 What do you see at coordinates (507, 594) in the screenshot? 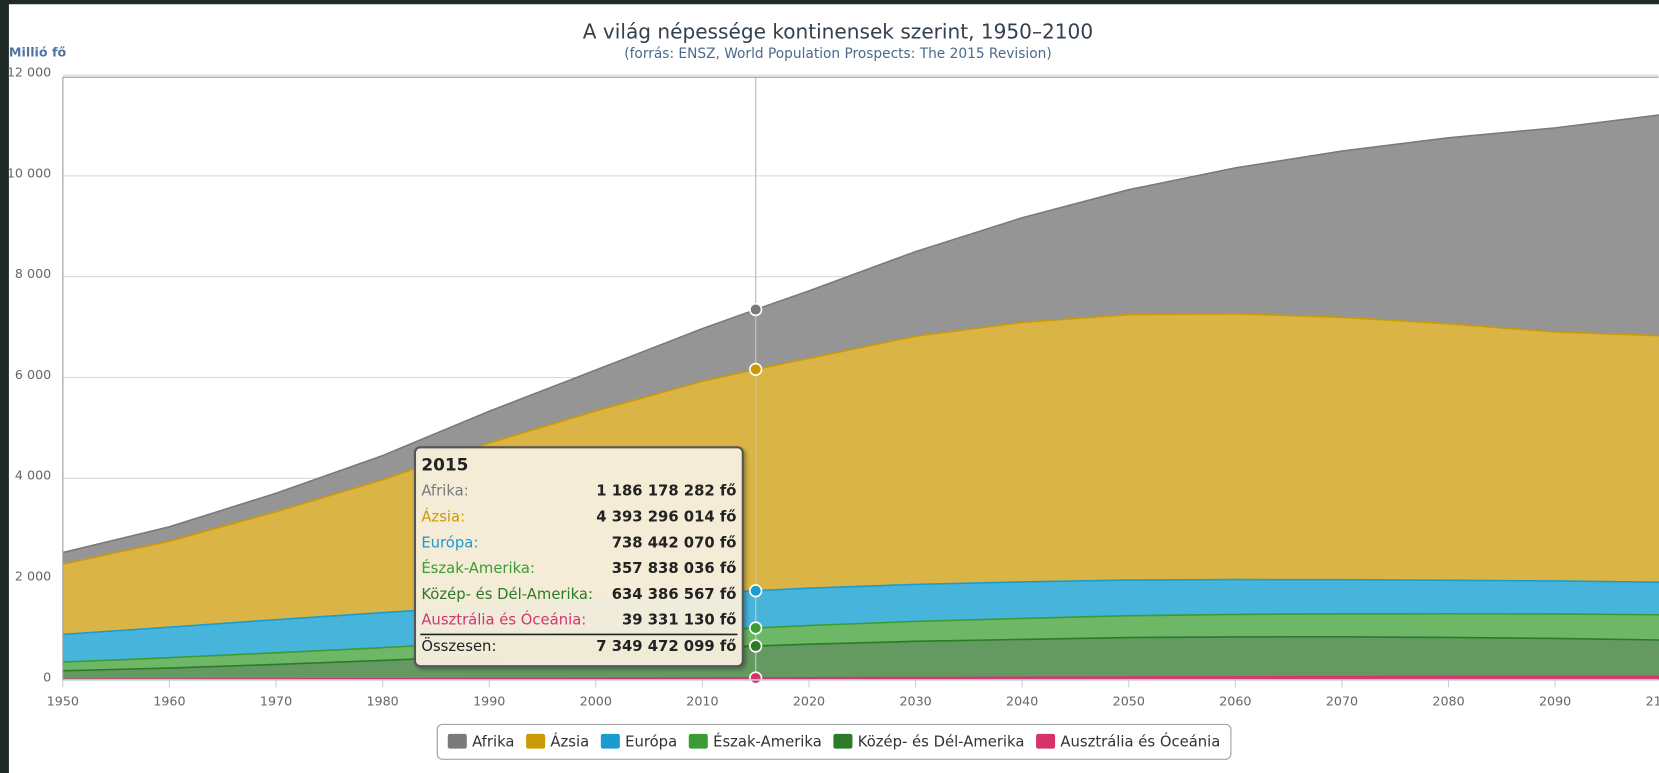
I see `tooltip-label: Közép- és Dél-Amerika:` at bounding box center [507, 594].